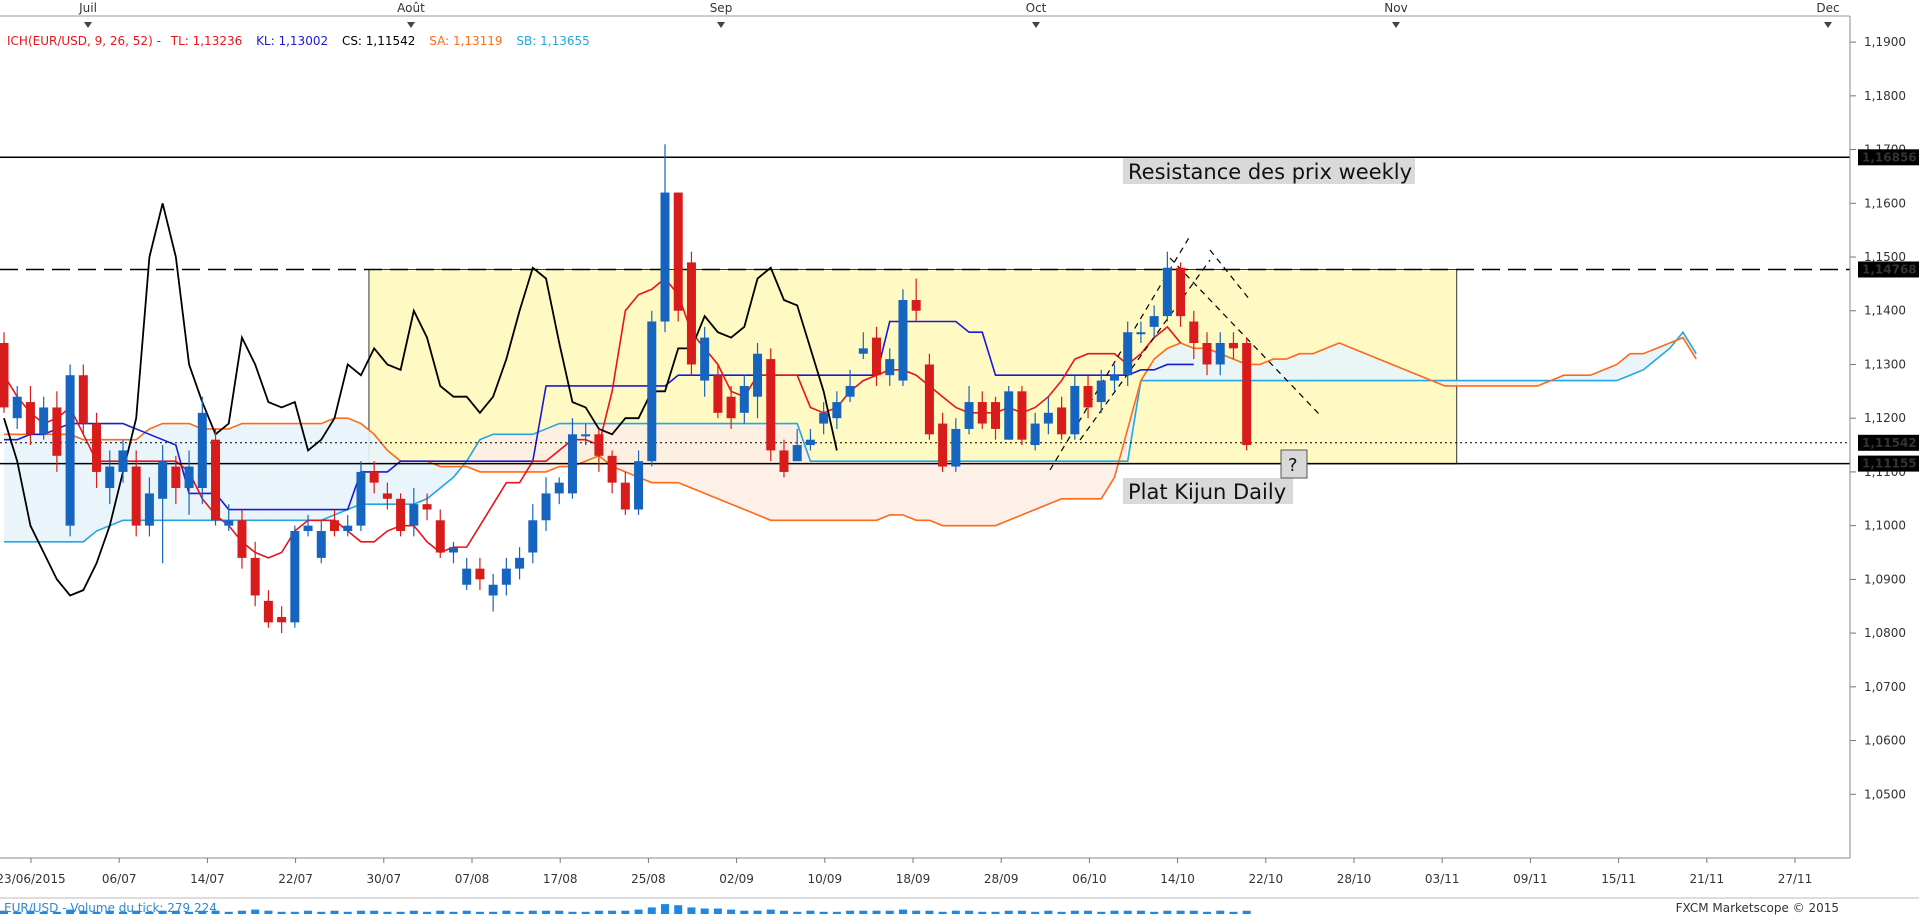 This screenshot has height=916, width=1919. What do you see at coordinates (1036, 8) in the screenshot?
I see `month-label: Oct` at bounding box center [1036, 8].